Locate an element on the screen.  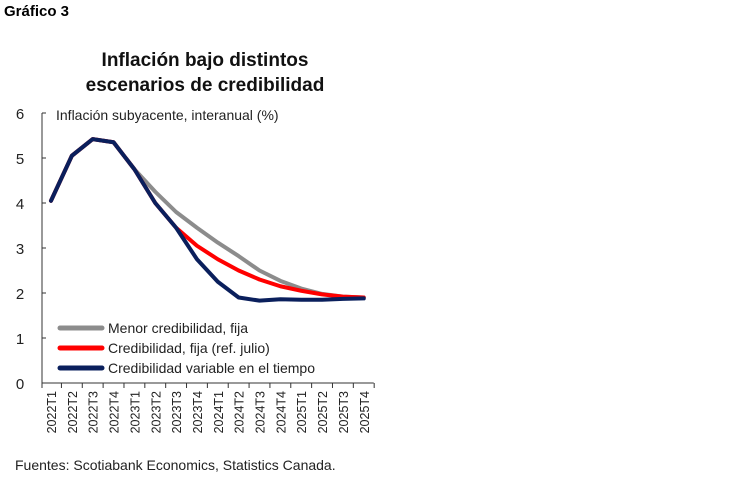
x-tick-label: 2022T4 is located at coordinates (115, 412).